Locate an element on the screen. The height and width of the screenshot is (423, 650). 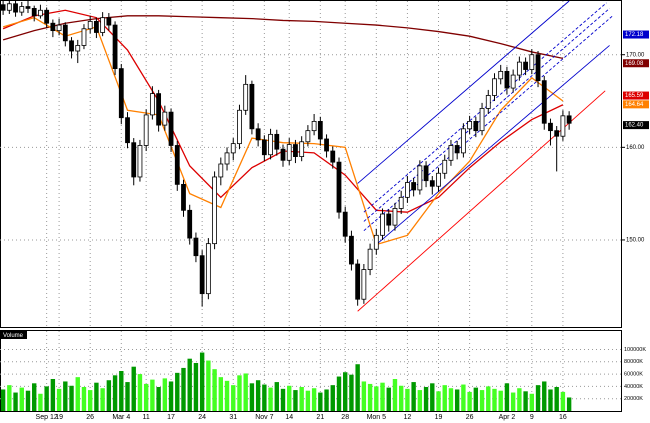
x-tick-label: 11 is located at coordinates (146, 417).